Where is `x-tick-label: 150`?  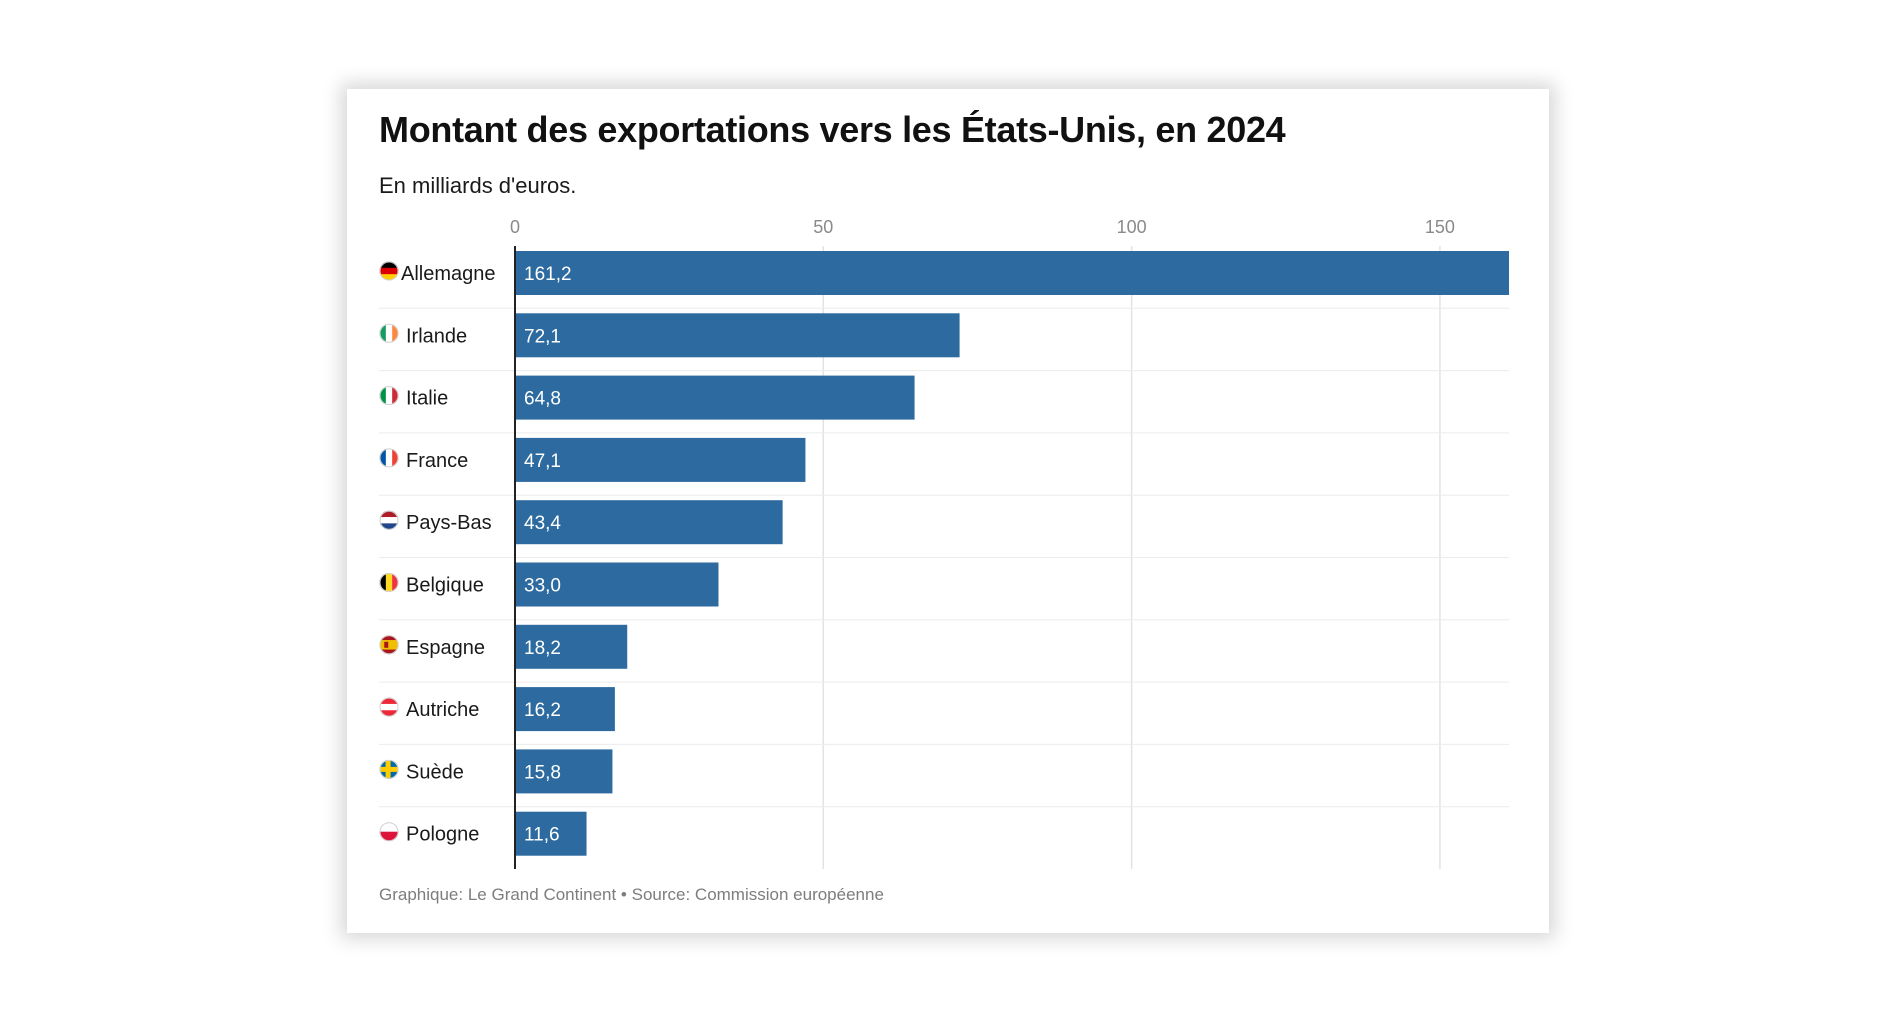 x-tick-label: 150 is located at coordinates (1440, 227).